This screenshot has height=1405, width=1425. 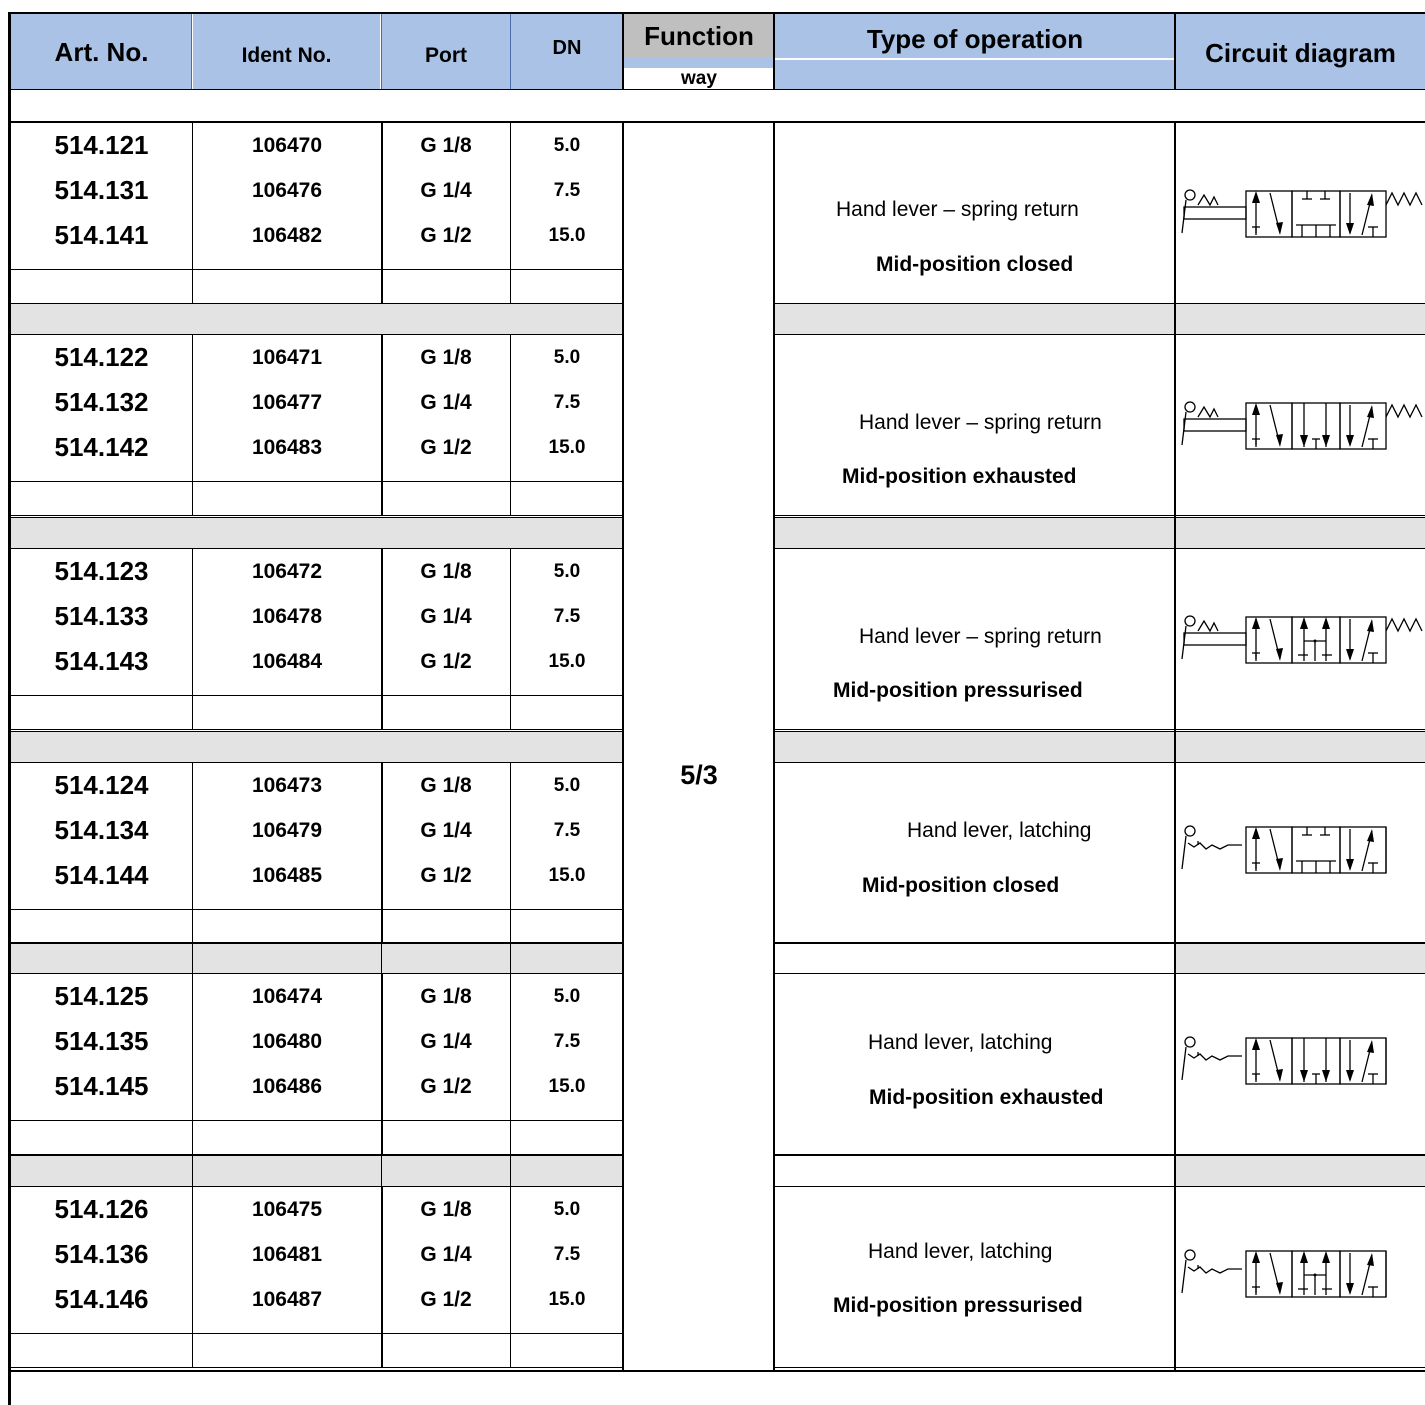 I want to click on art-no-cell: 514.124, so click(x=101, y=785).